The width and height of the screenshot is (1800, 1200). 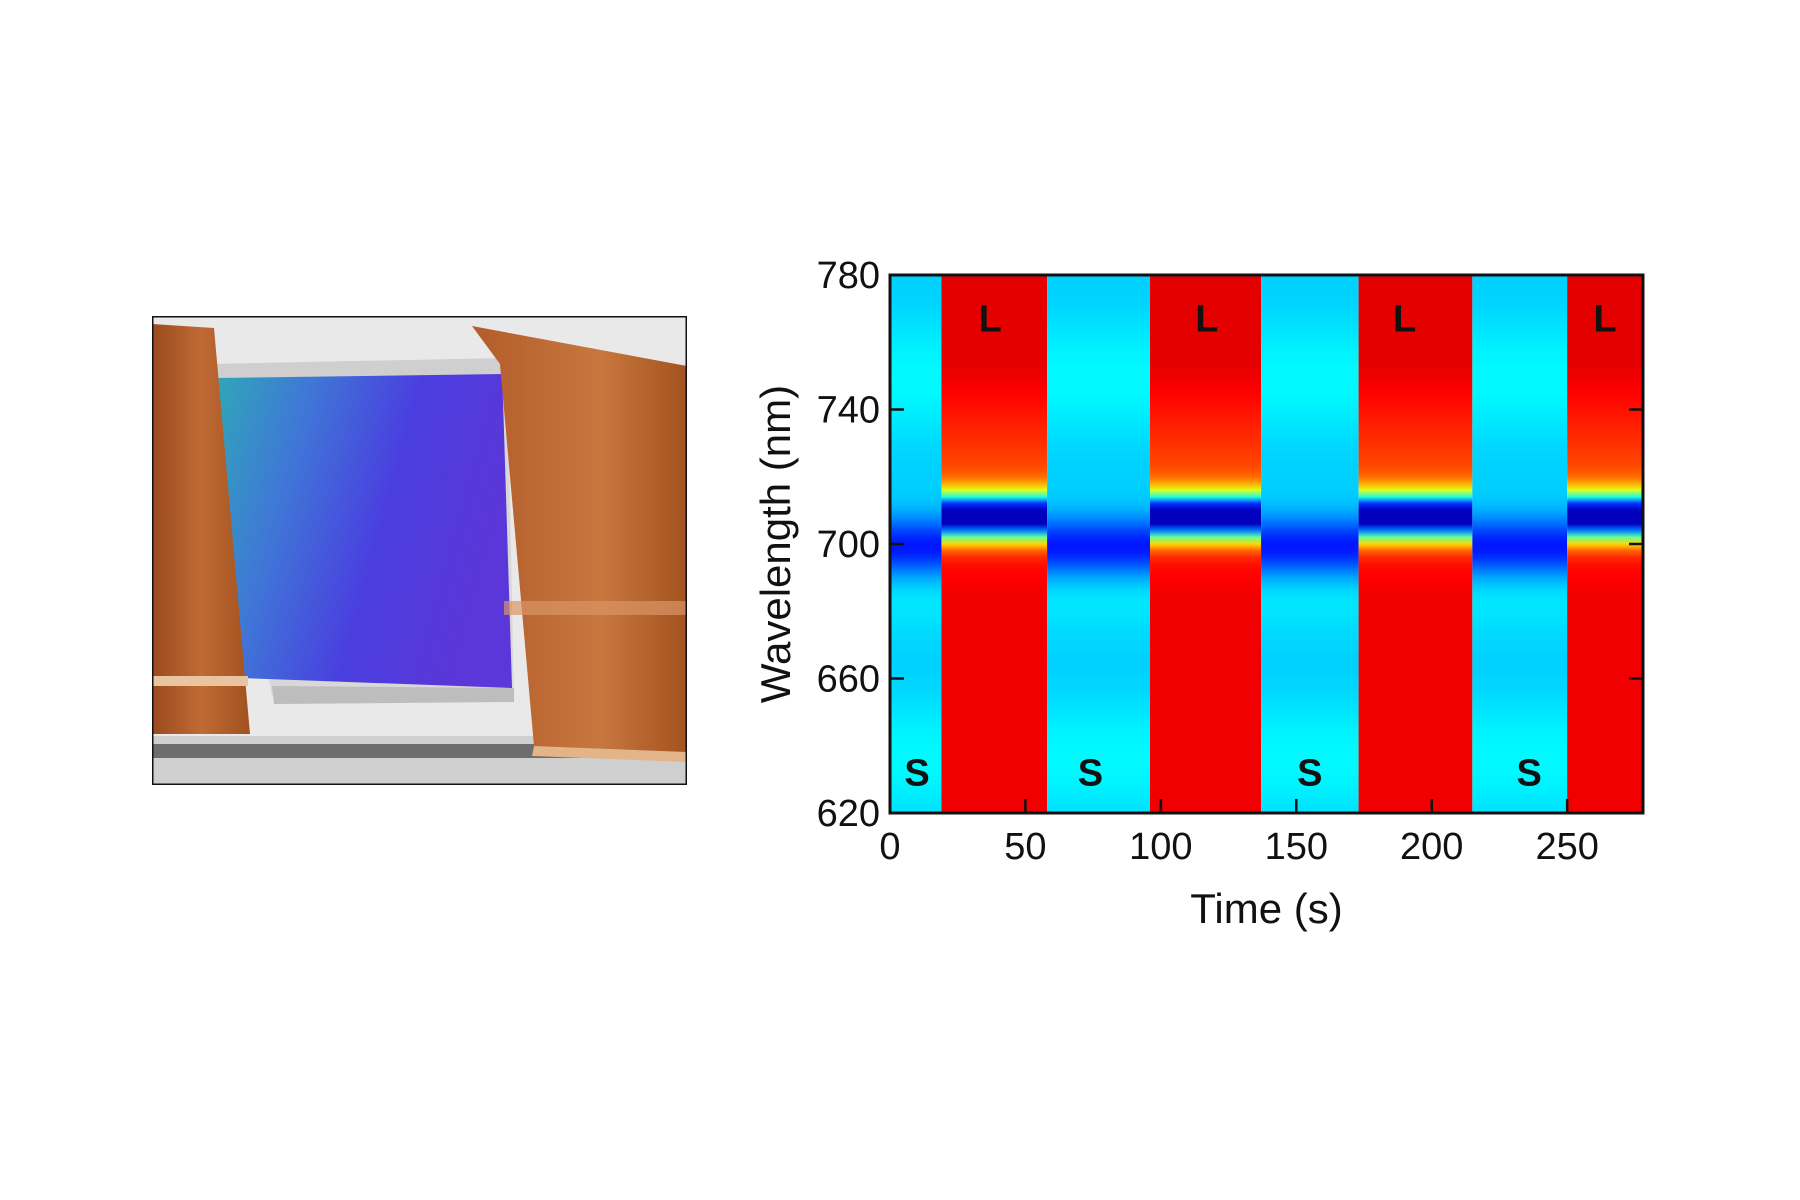 What do you see at coordinates (1529, 774) in the screenshot?
I see `region-label-s-6: S` at bounding box center [1529, 774].